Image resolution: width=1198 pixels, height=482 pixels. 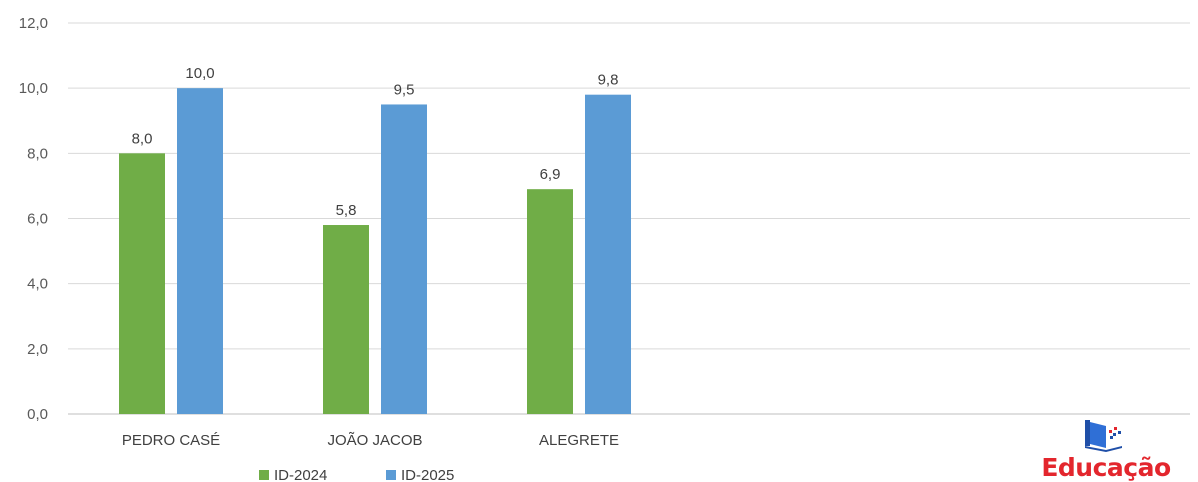 I want to click on y-tick-label: 8,0, so click(x=37, y=153).